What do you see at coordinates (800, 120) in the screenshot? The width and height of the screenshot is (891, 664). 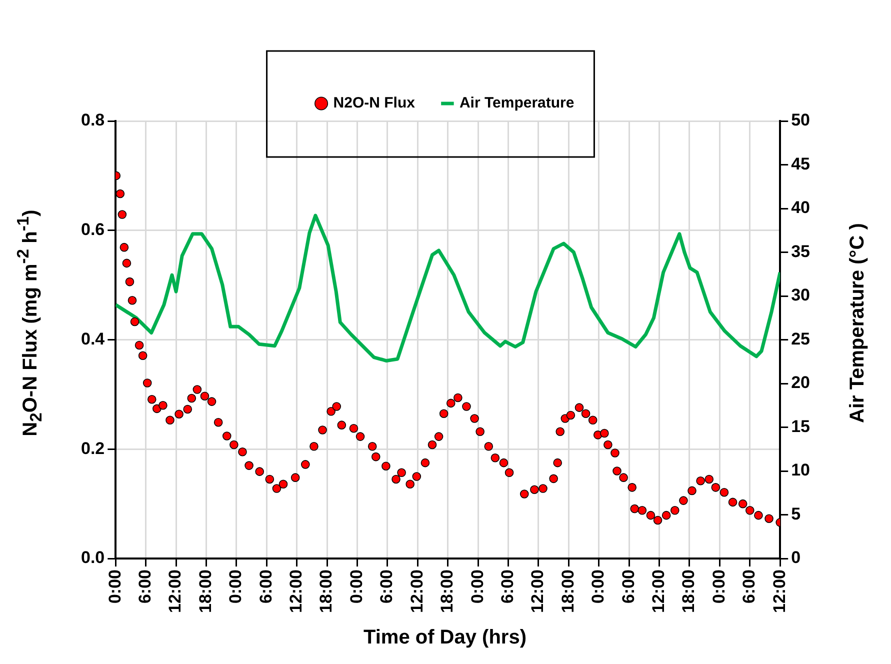 I see `y2-tick-label: 50` at bounding box center [800, 120].